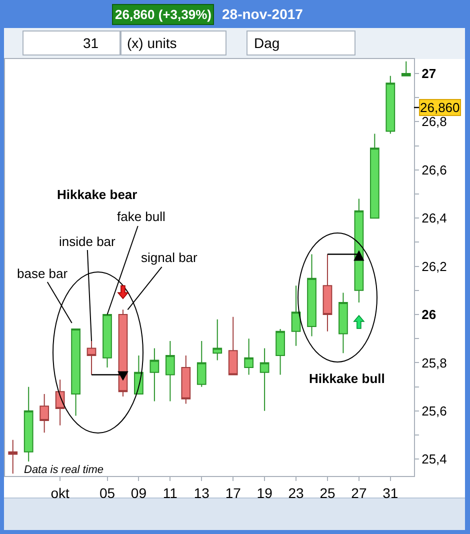 The width and height of the screenshot is (470, 534). What do you see at coordinates (87, 241) in the screenshot?
I see `annotation: inside bar` at bounding box center [87, 241].